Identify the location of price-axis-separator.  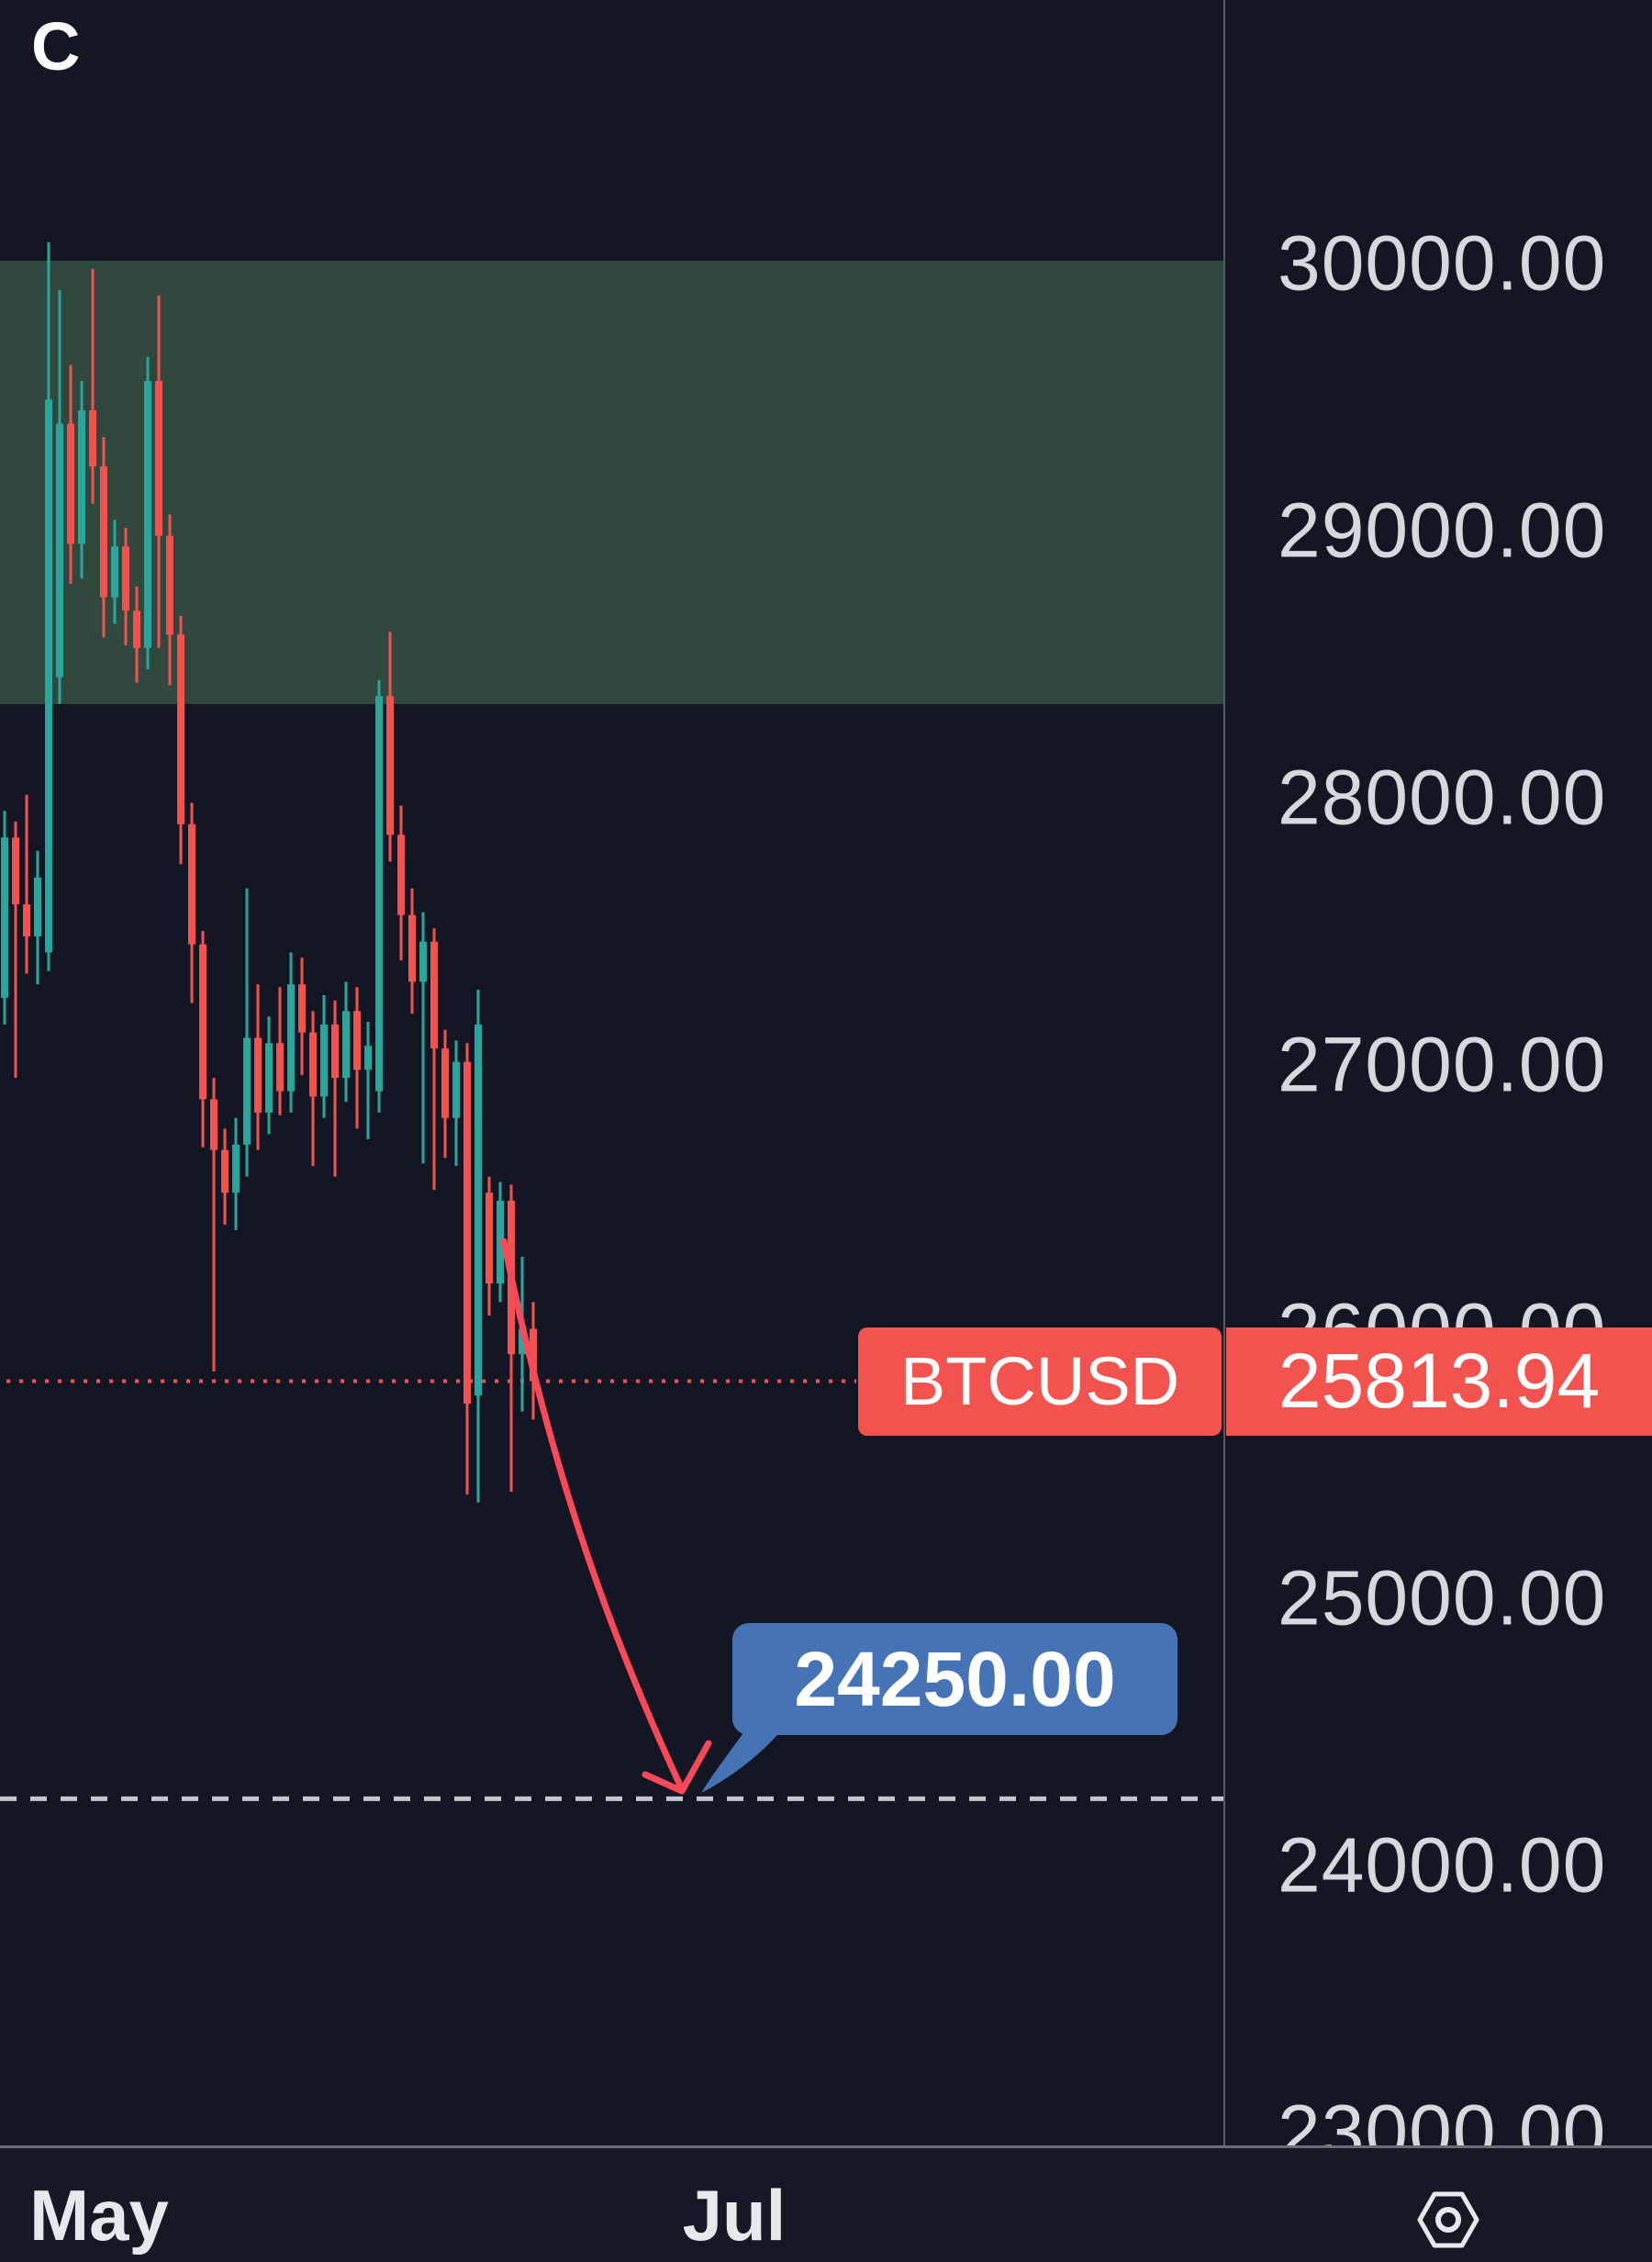
(1224, 1072).